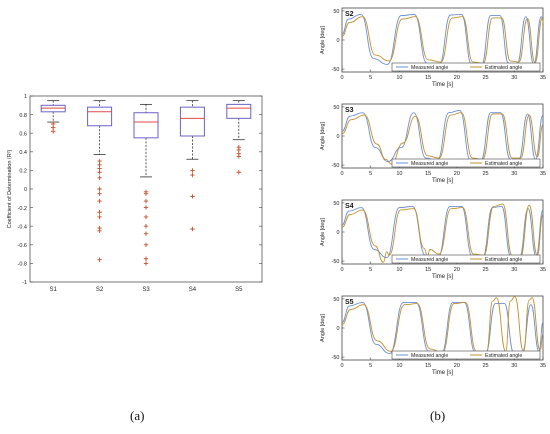  Describe the element at coordinates (22, 227) in the screenshot. I see `y-tick-label: -0.4` at that location.